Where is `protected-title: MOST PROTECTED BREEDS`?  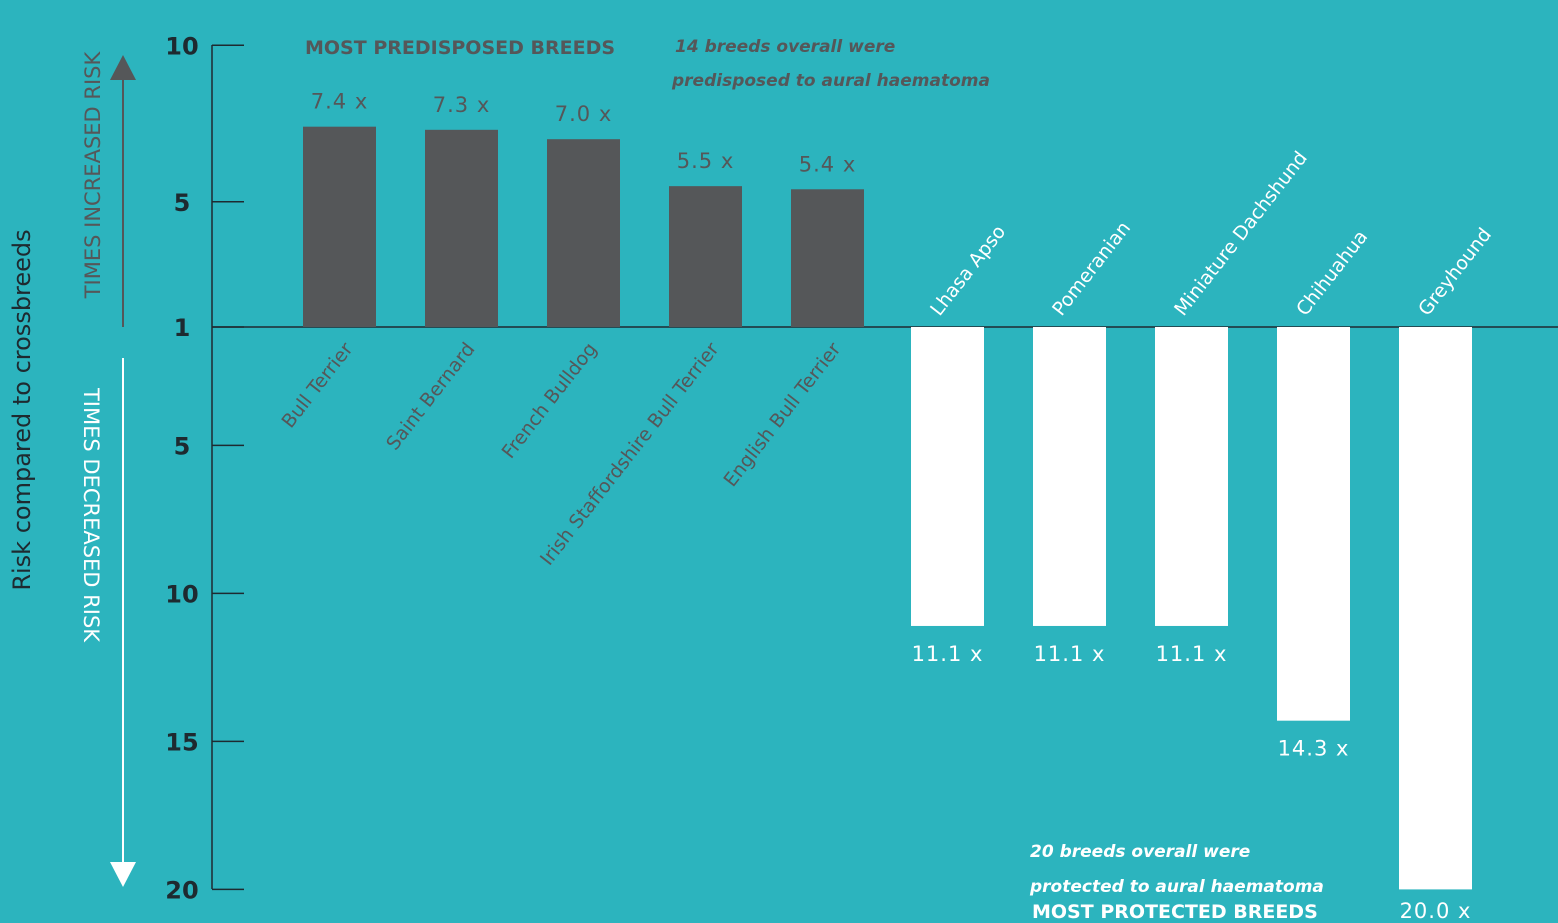 protected-title: MOST PROTECTED BREEDS is located at coordinates (1175, 912).